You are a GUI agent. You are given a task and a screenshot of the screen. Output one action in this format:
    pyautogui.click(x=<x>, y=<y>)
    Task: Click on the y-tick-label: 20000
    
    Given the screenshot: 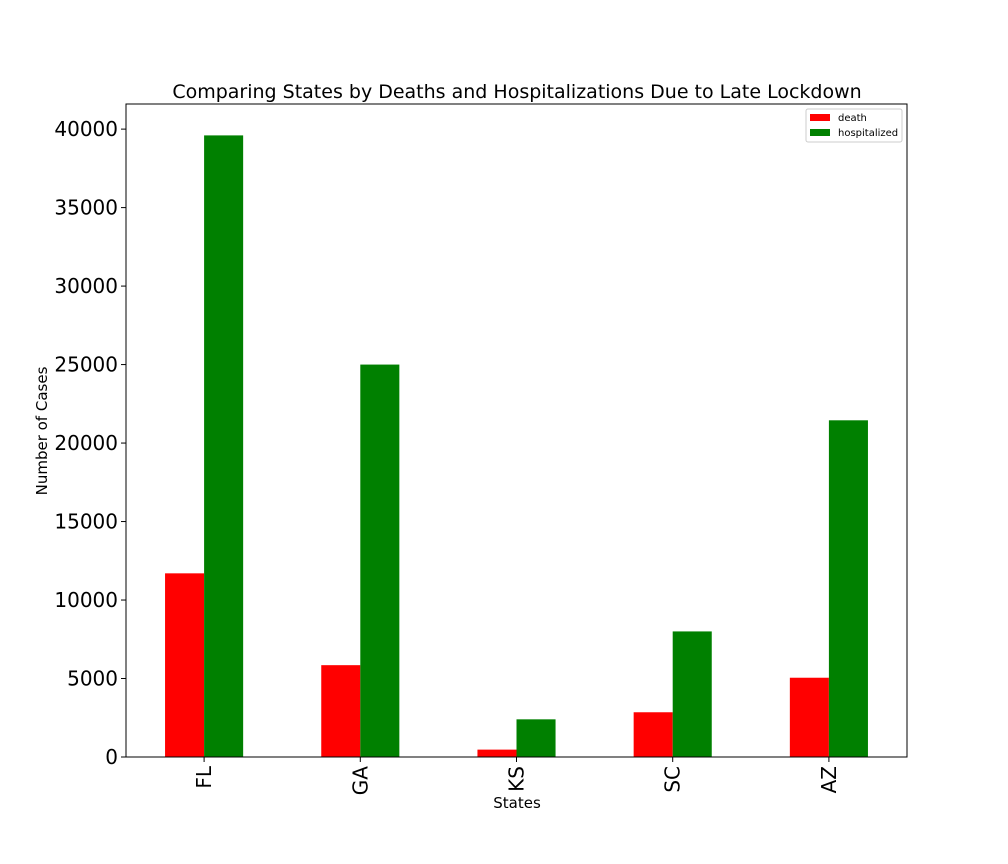 What is the action you would take?
    pyautogui.click(x=86, y=443)
    